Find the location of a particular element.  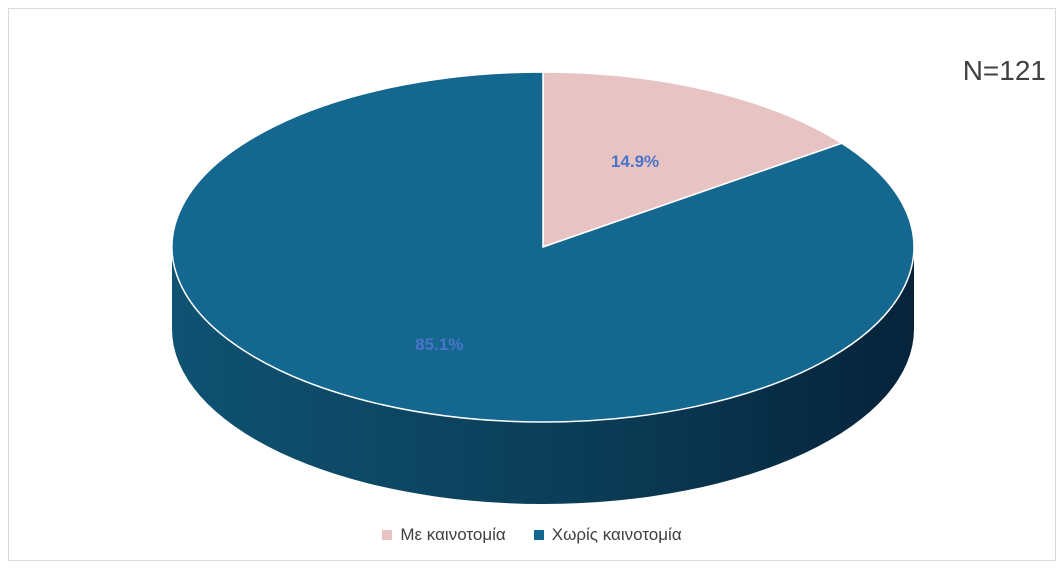

legend-item-with-innovation: Με καινοτομία is located at coordinates (444, 535).